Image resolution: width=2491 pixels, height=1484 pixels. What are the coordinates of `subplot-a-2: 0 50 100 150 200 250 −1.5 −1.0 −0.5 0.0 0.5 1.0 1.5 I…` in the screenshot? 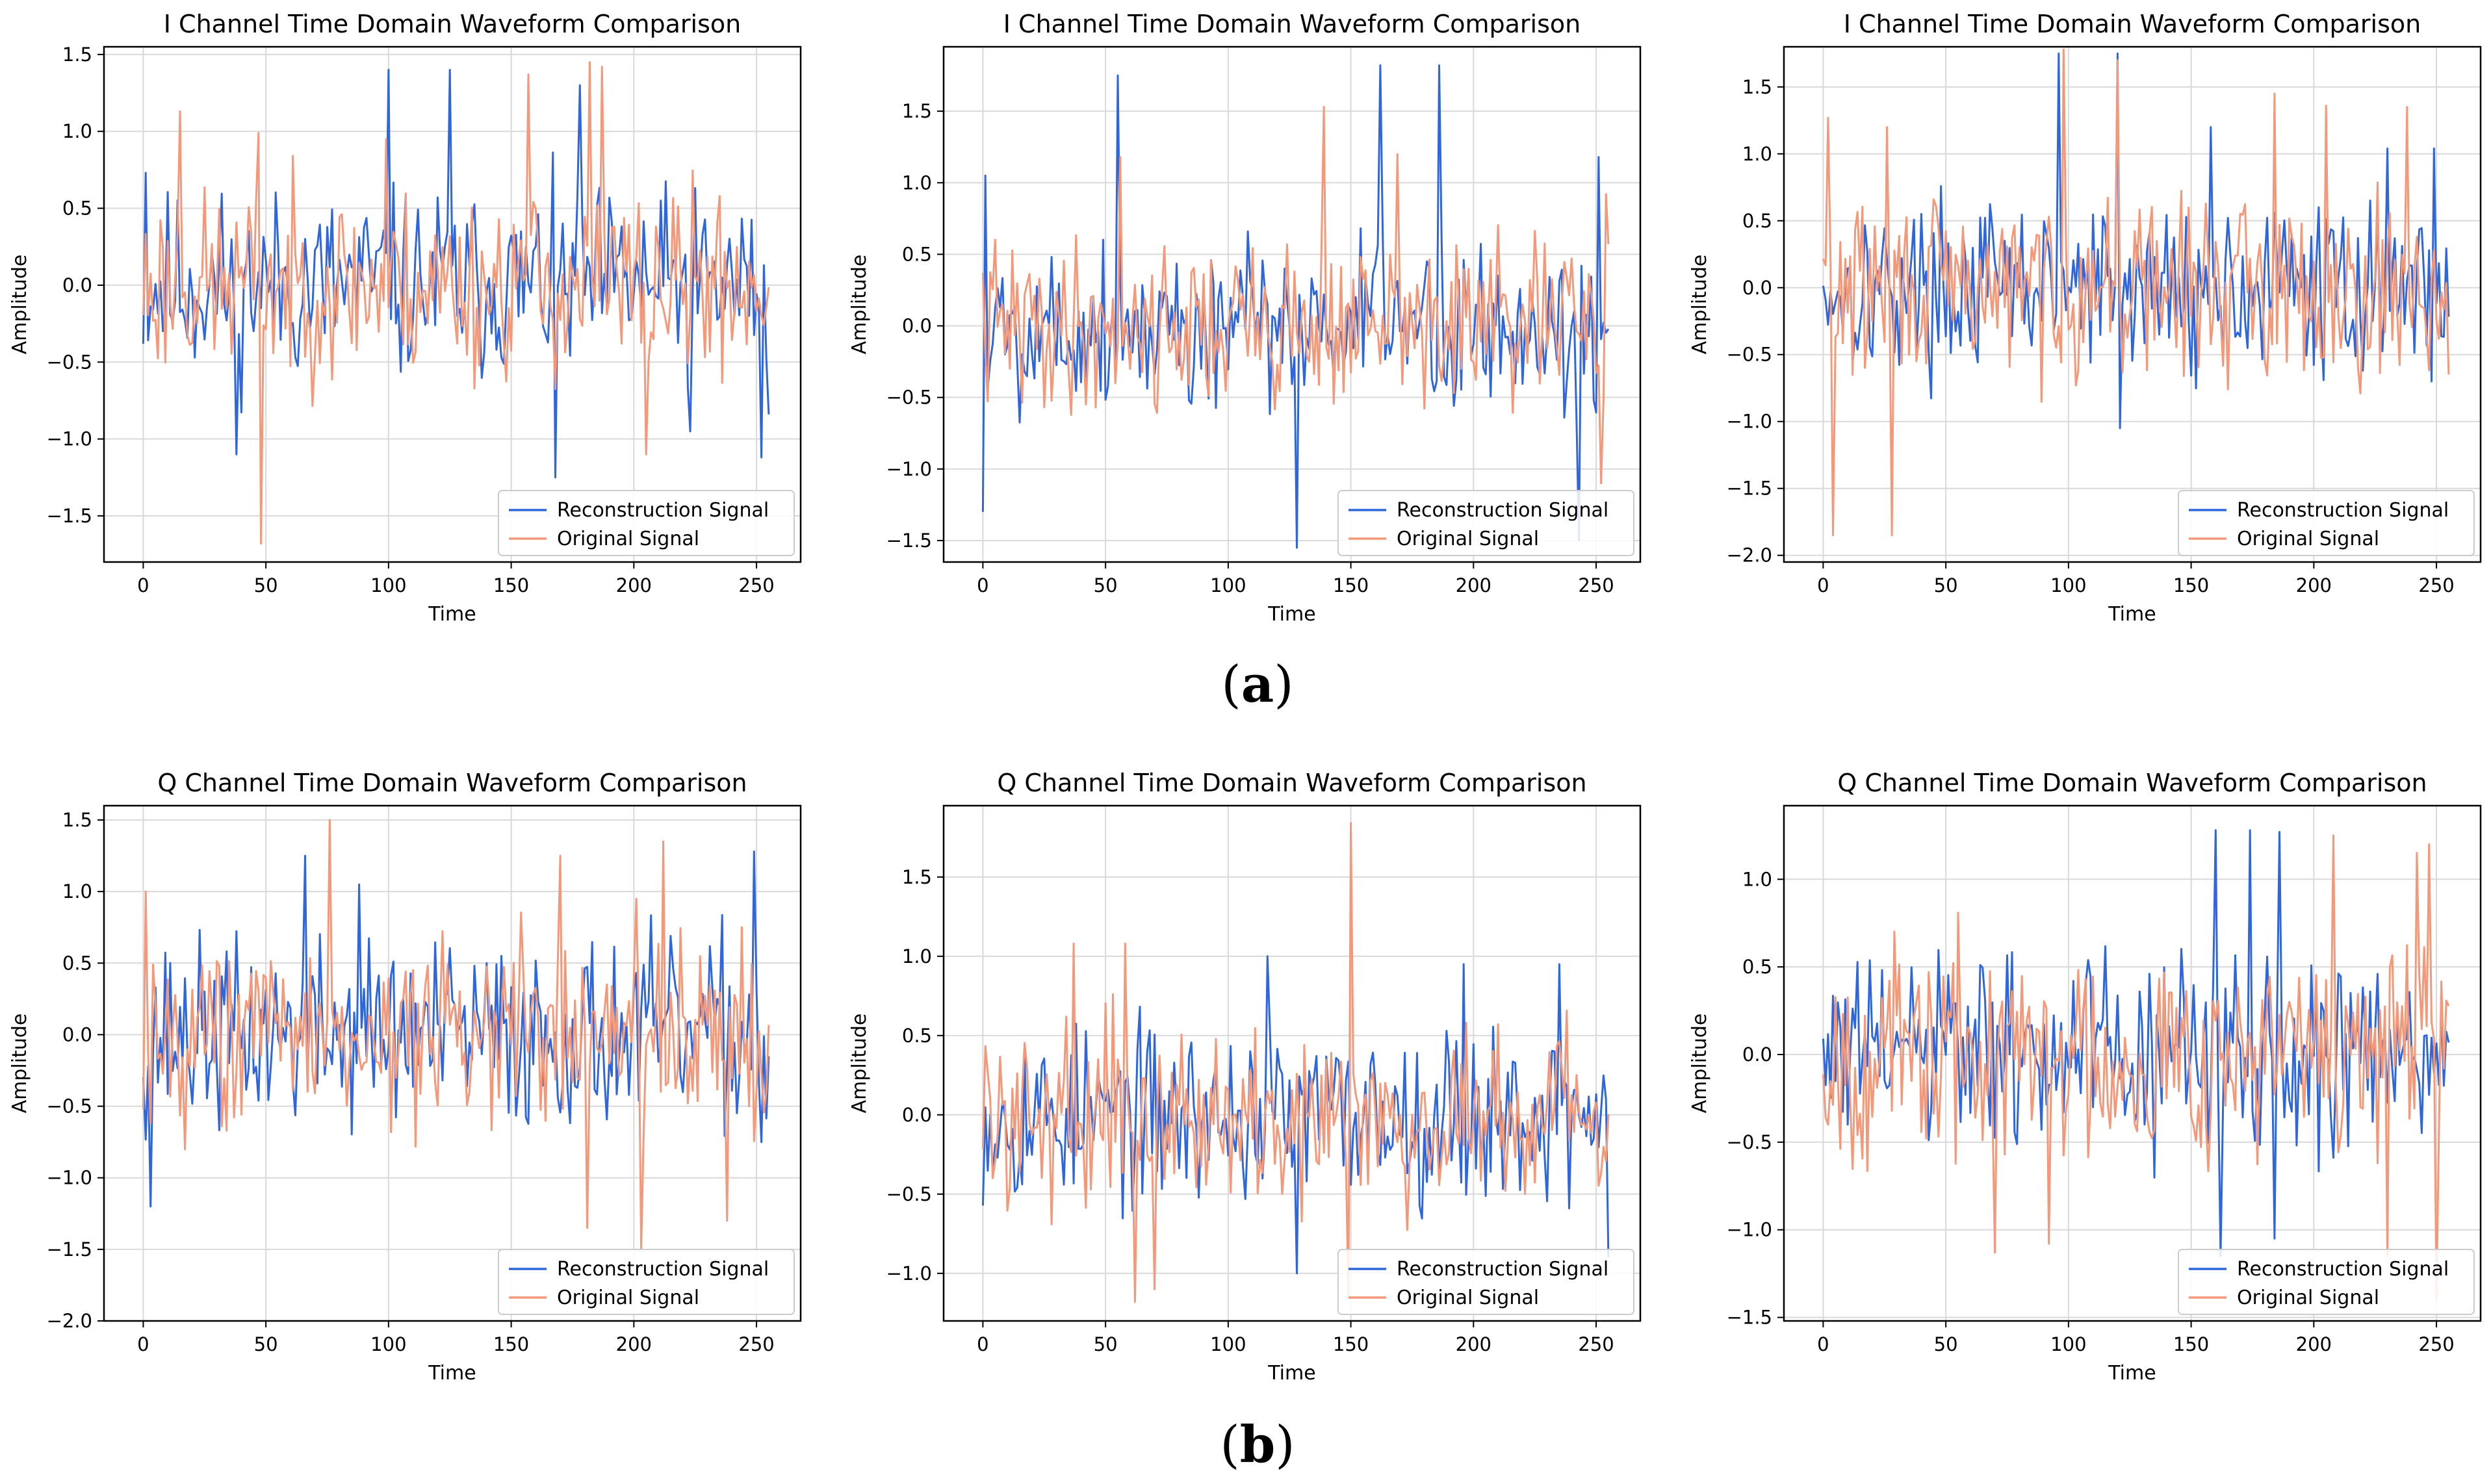 It's located at (1245, 318).